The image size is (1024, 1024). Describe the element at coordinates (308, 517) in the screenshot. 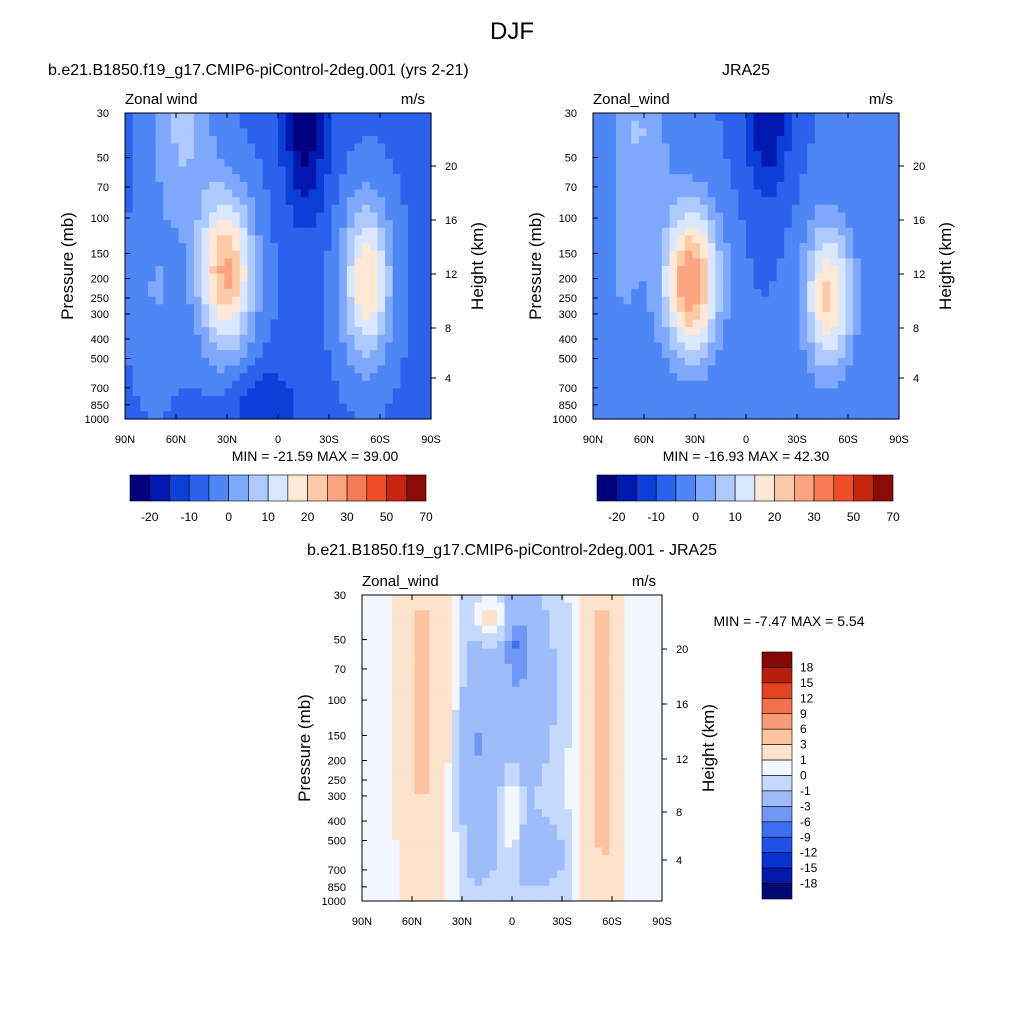

I see `panel1-colorbar-label: 20` at that location.